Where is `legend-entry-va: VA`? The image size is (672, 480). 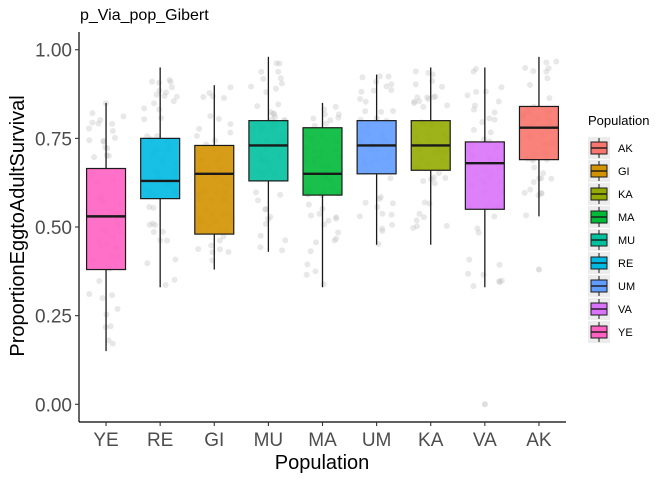 legend-entry-va: VA is located at coordinates (610, 309).